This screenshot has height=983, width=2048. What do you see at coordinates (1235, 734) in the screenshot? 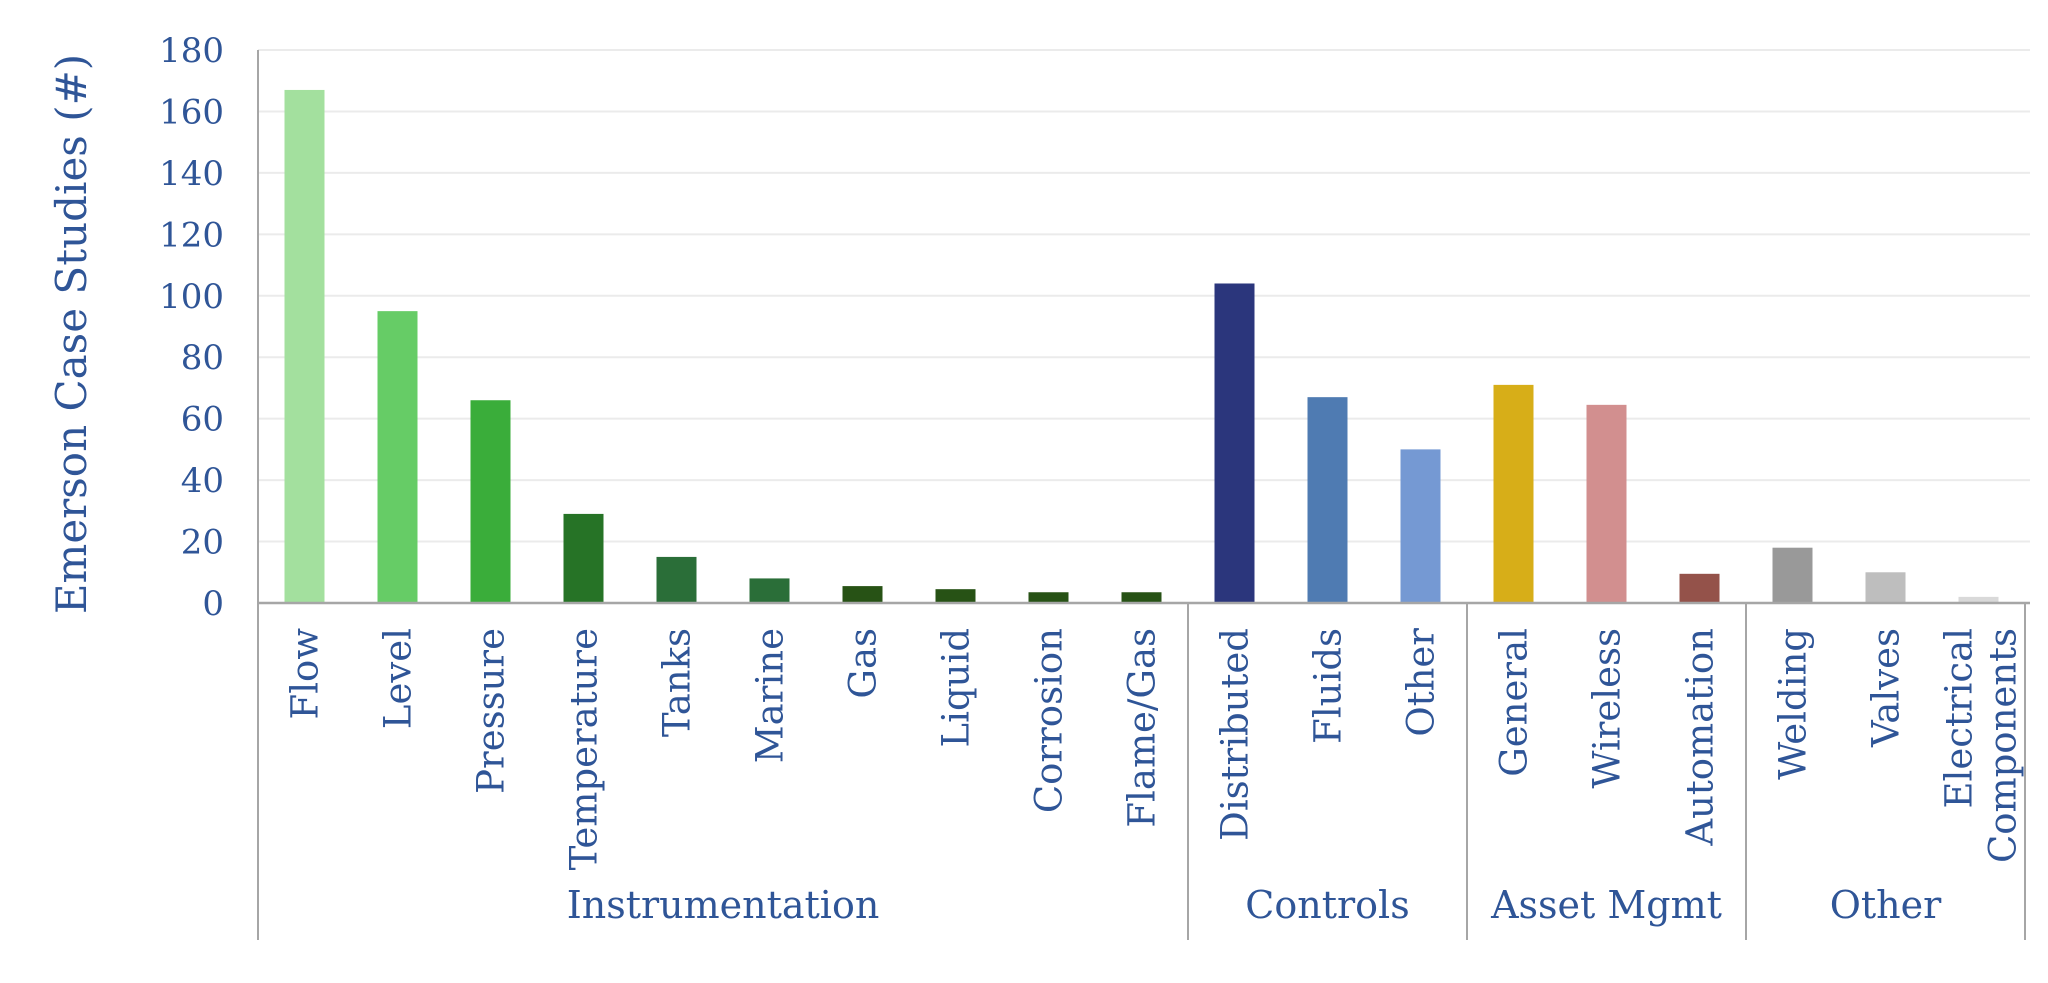
I see `category-label: Distributed` at bounding box center [1235, 734].